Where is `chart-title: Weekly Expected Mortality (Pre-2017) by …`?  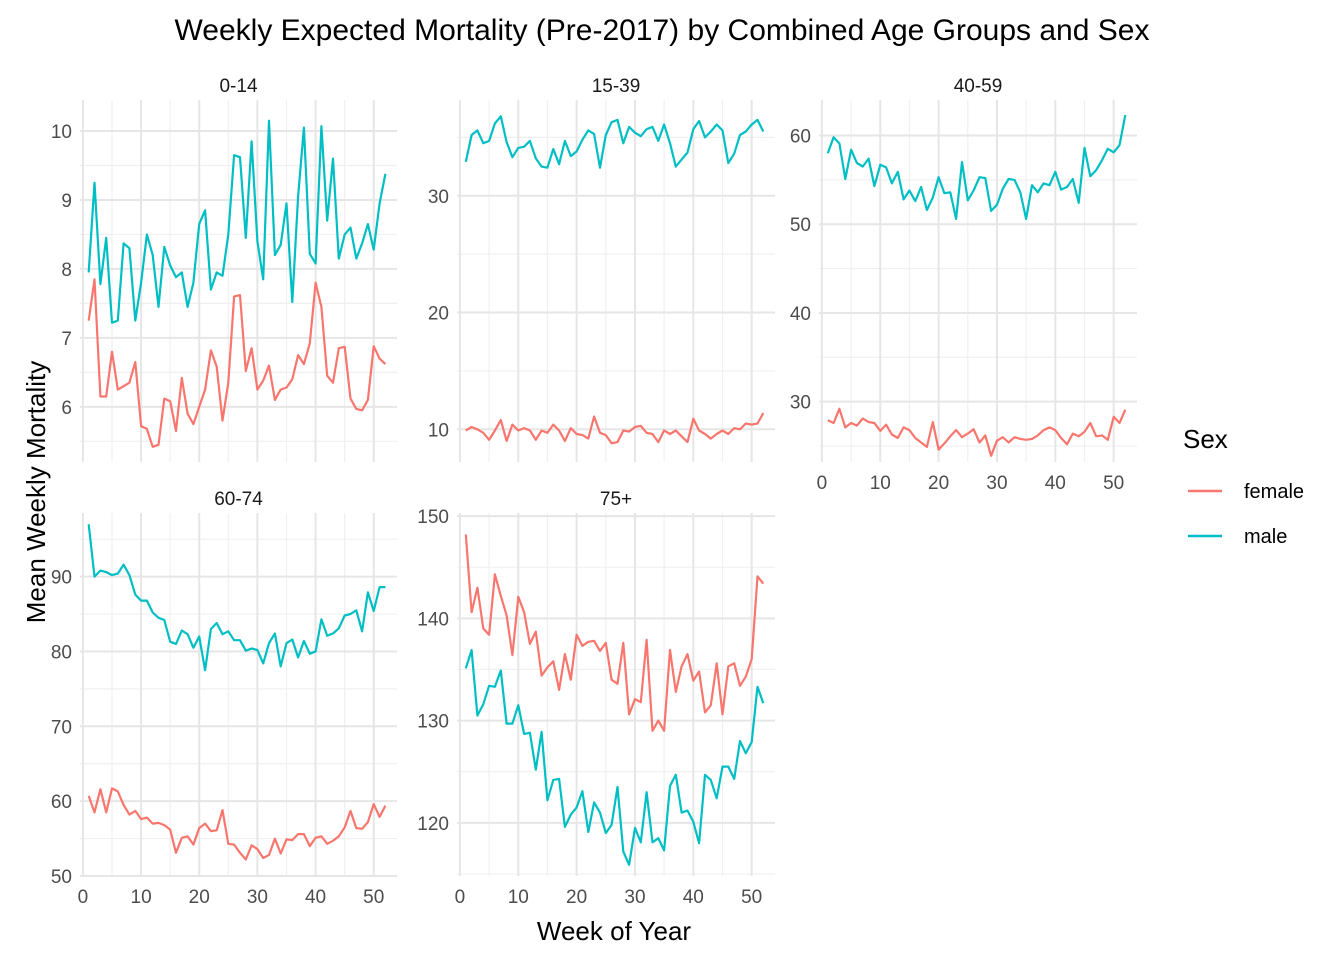
chart-title: Weekly Expected Mortality (Pre-2017) by … is located at coordinates (662, 30).